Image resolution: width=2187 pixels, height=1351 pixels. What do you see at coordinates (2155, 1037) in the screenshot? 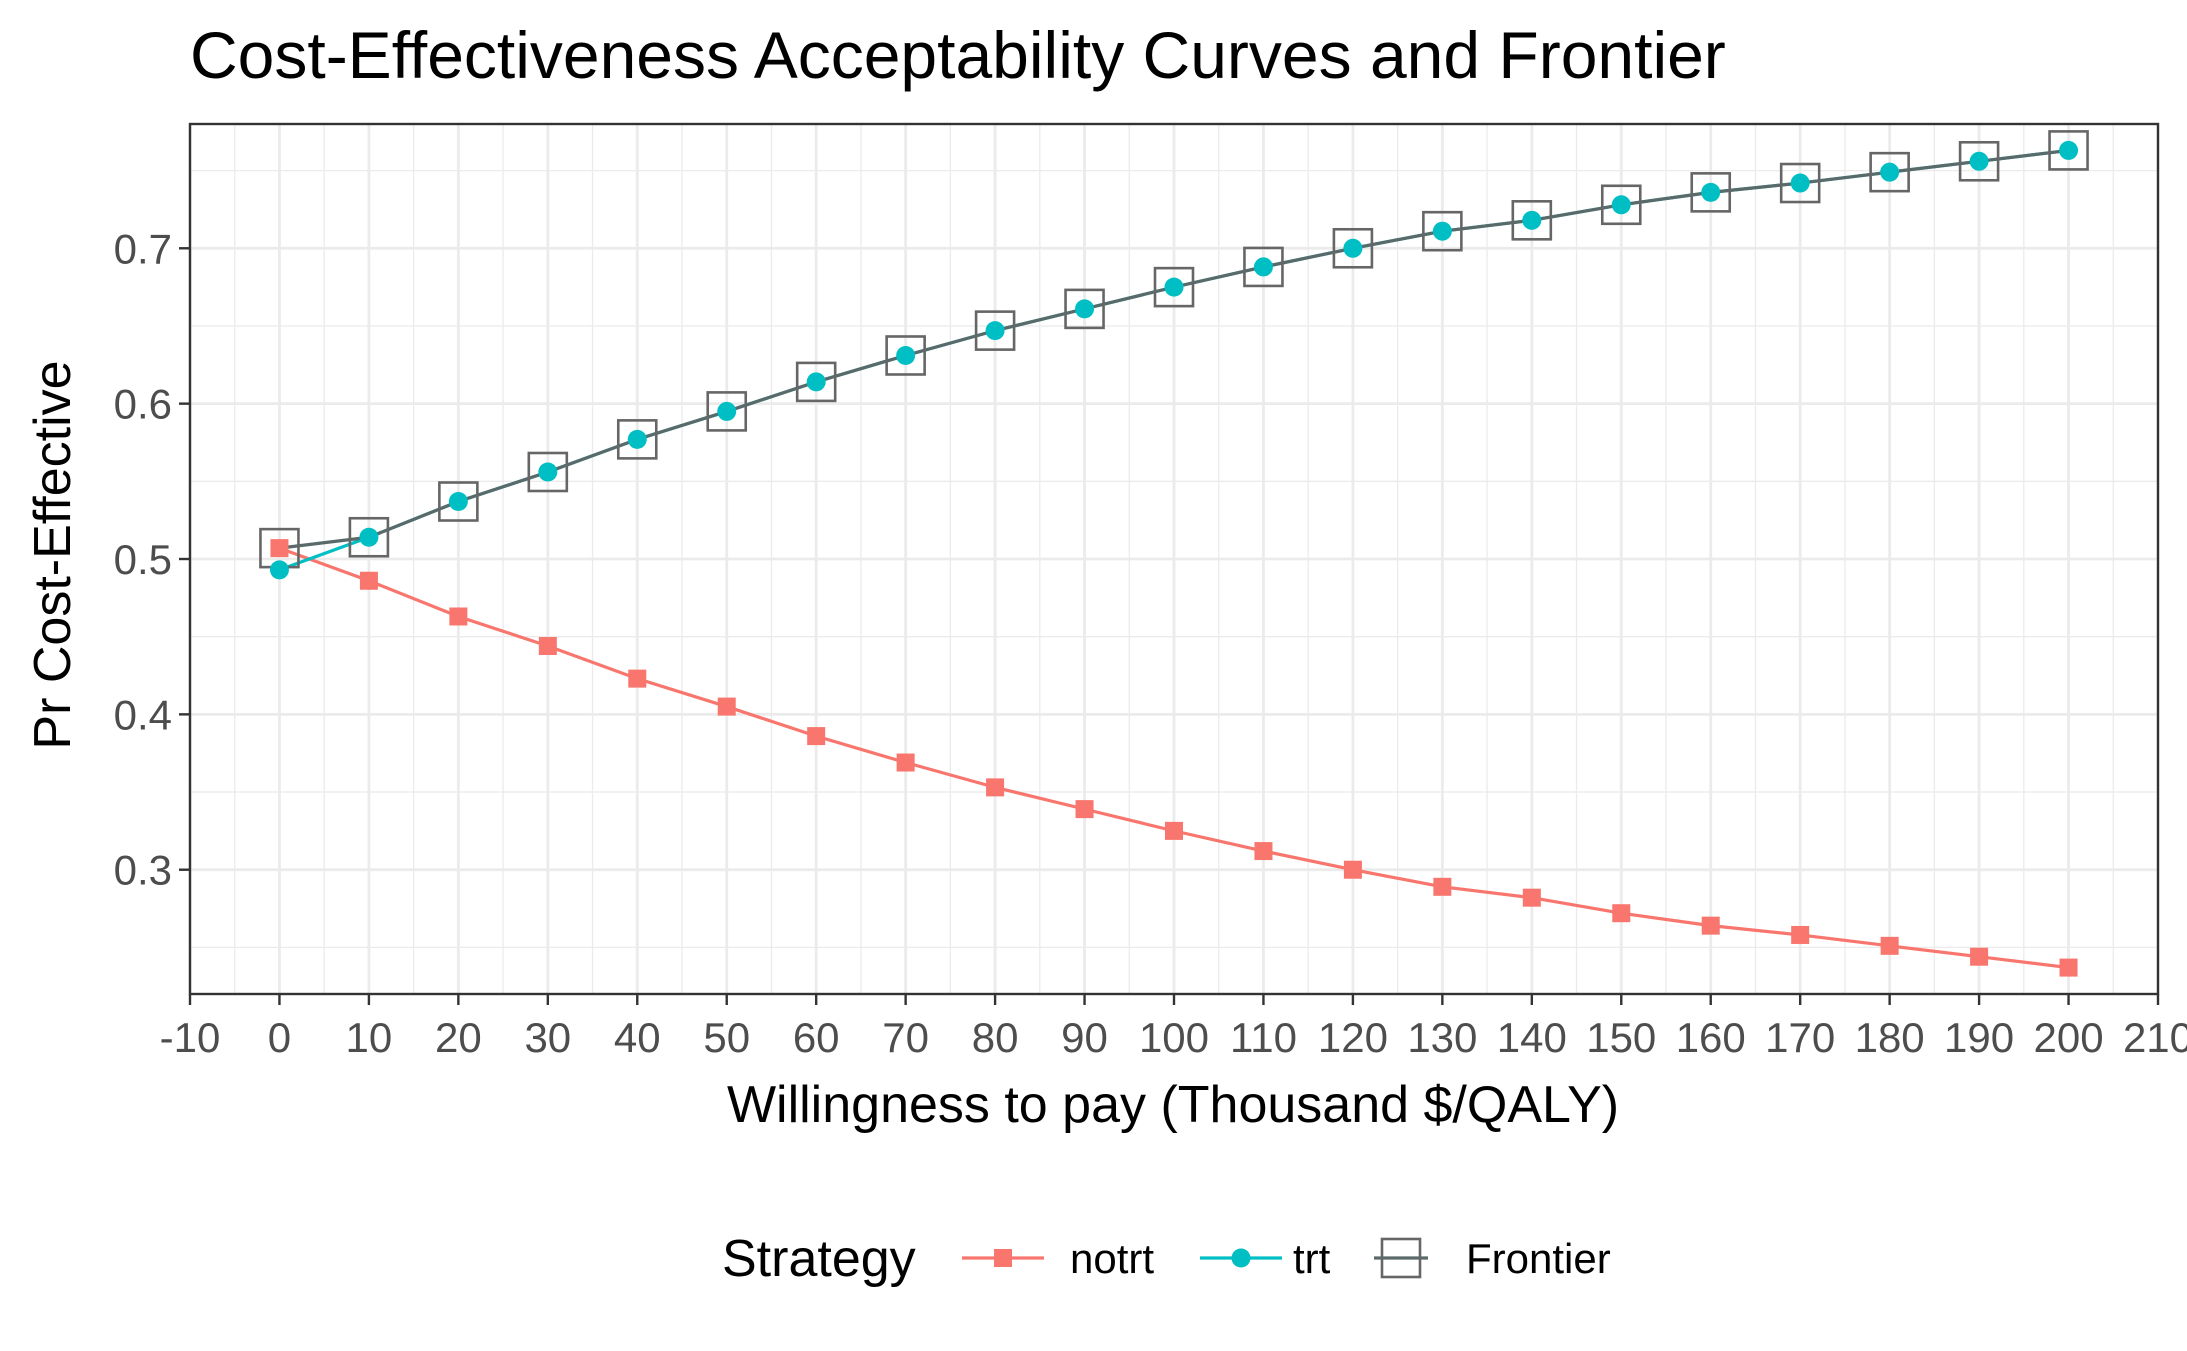
I see `x-tick-label: 210` at bounding box center [2155, 1037].